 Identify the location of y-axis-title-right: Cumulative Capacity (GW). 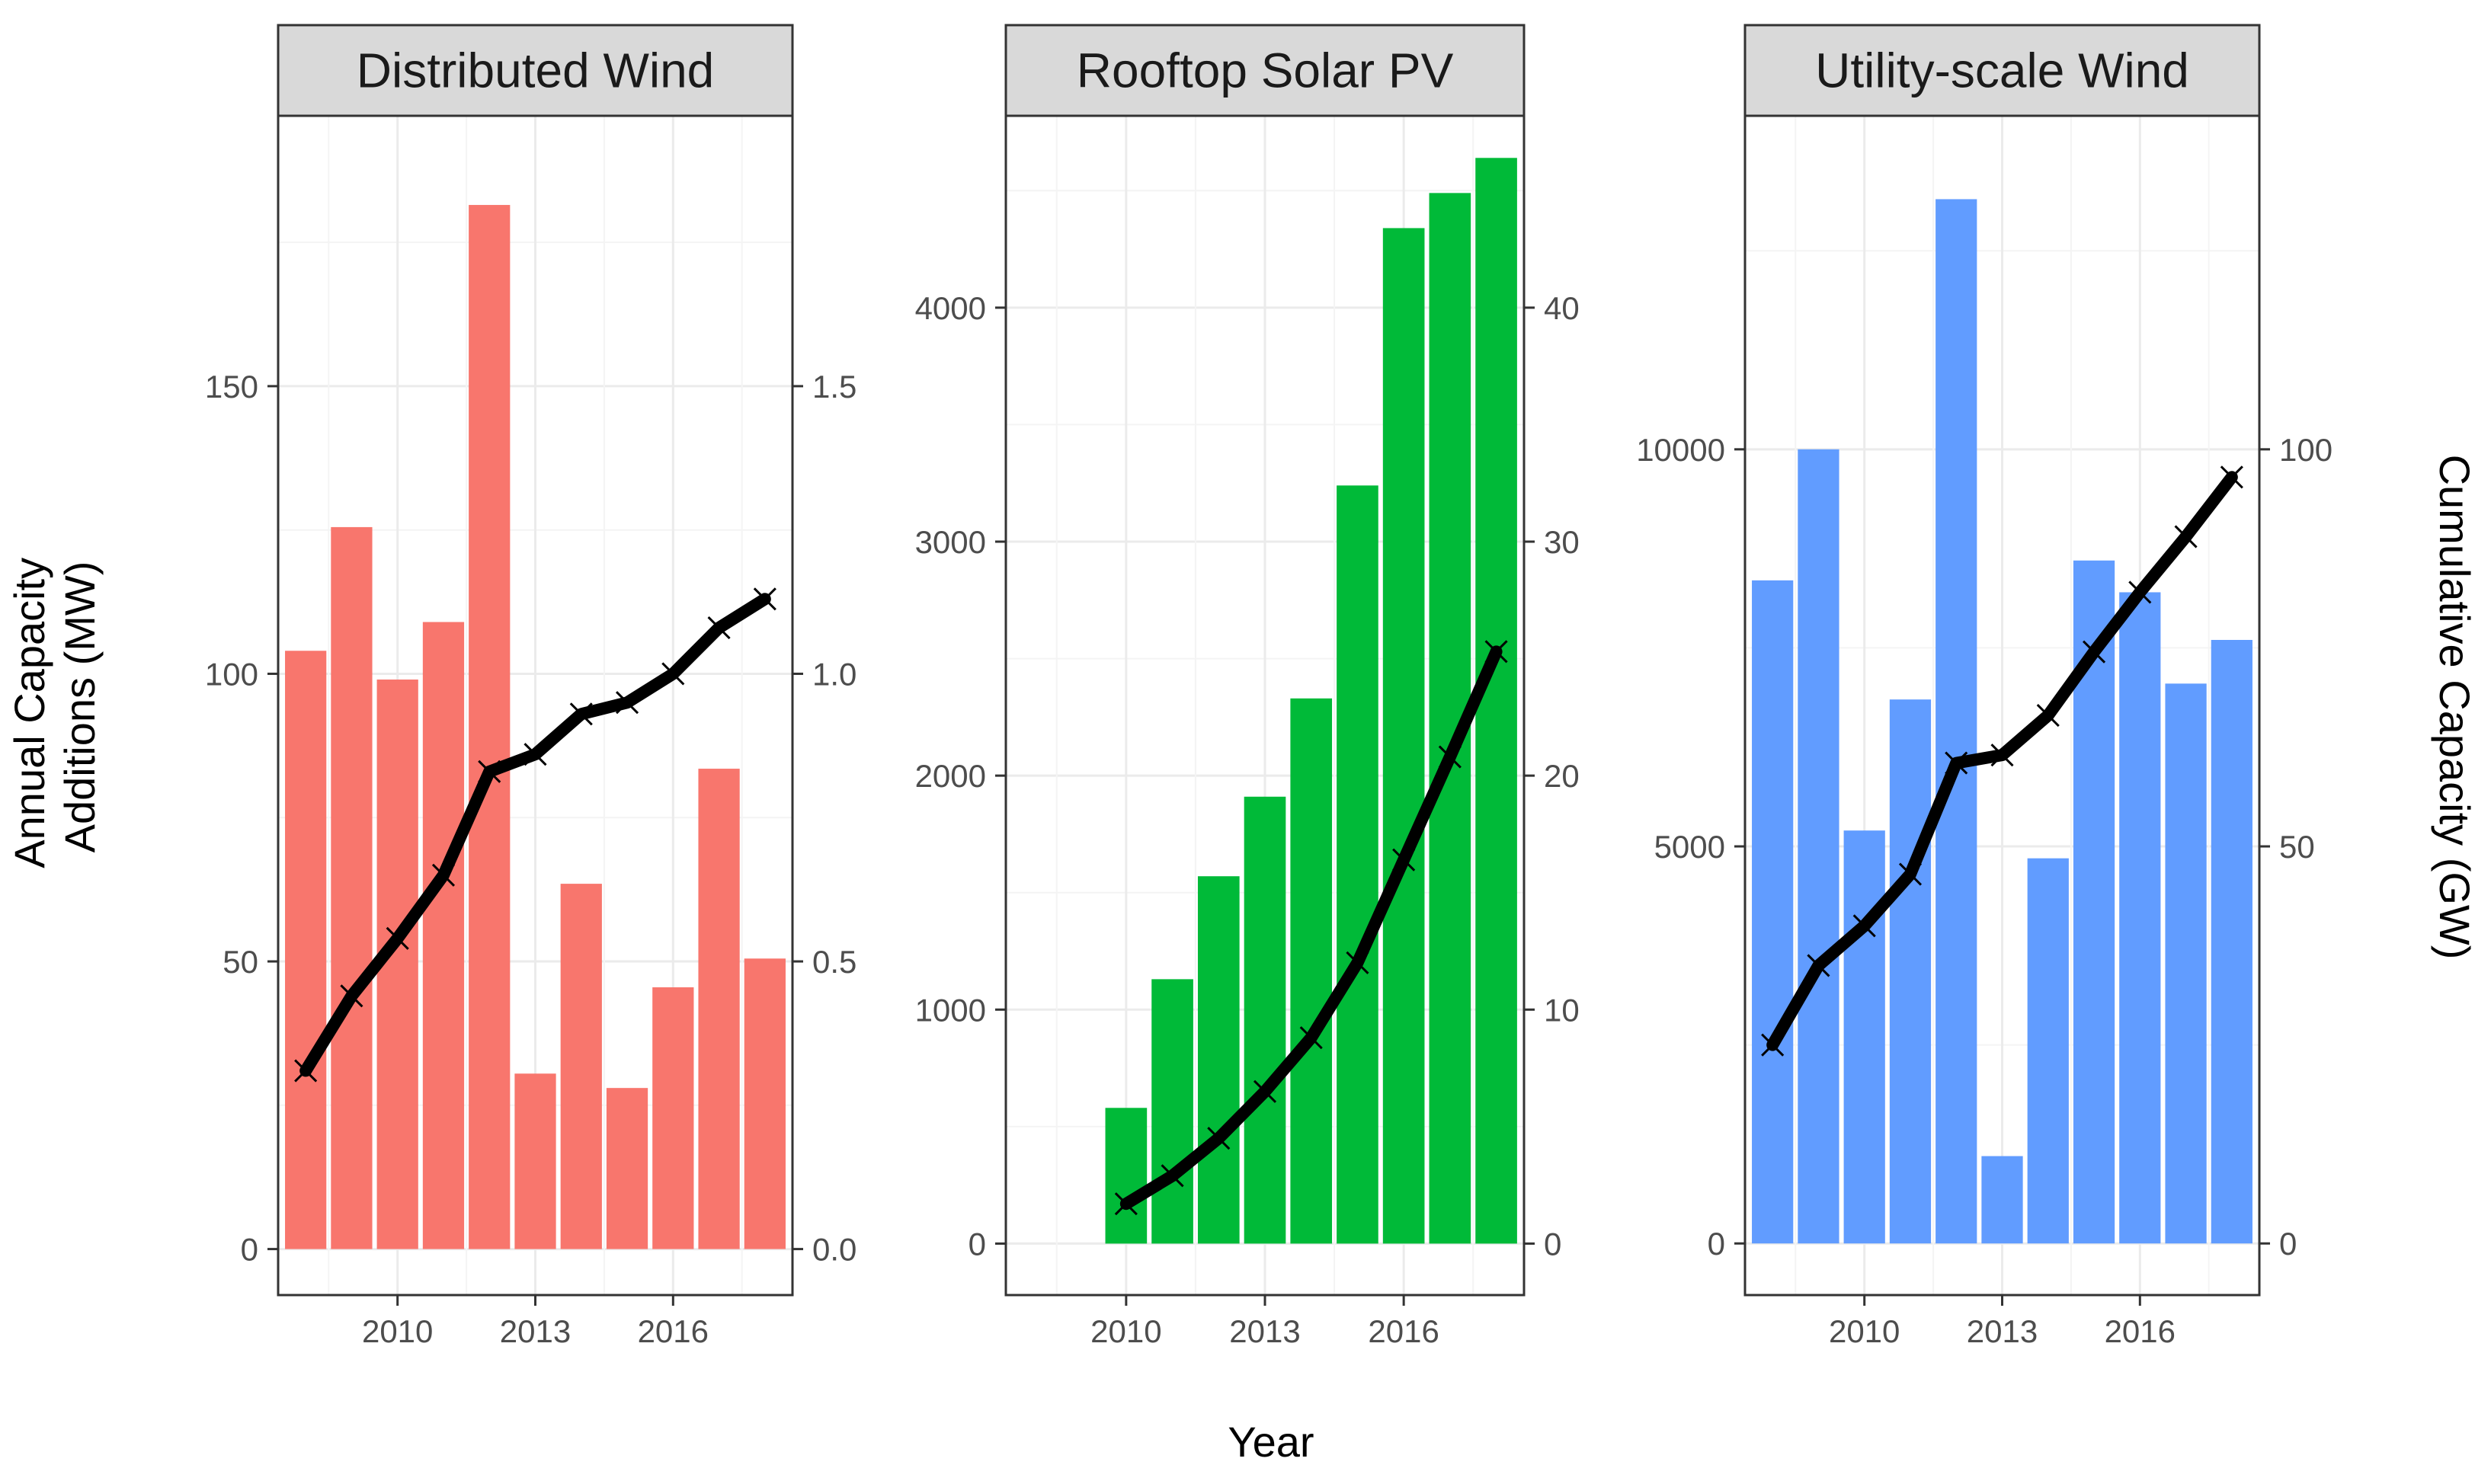
(2453, 707).